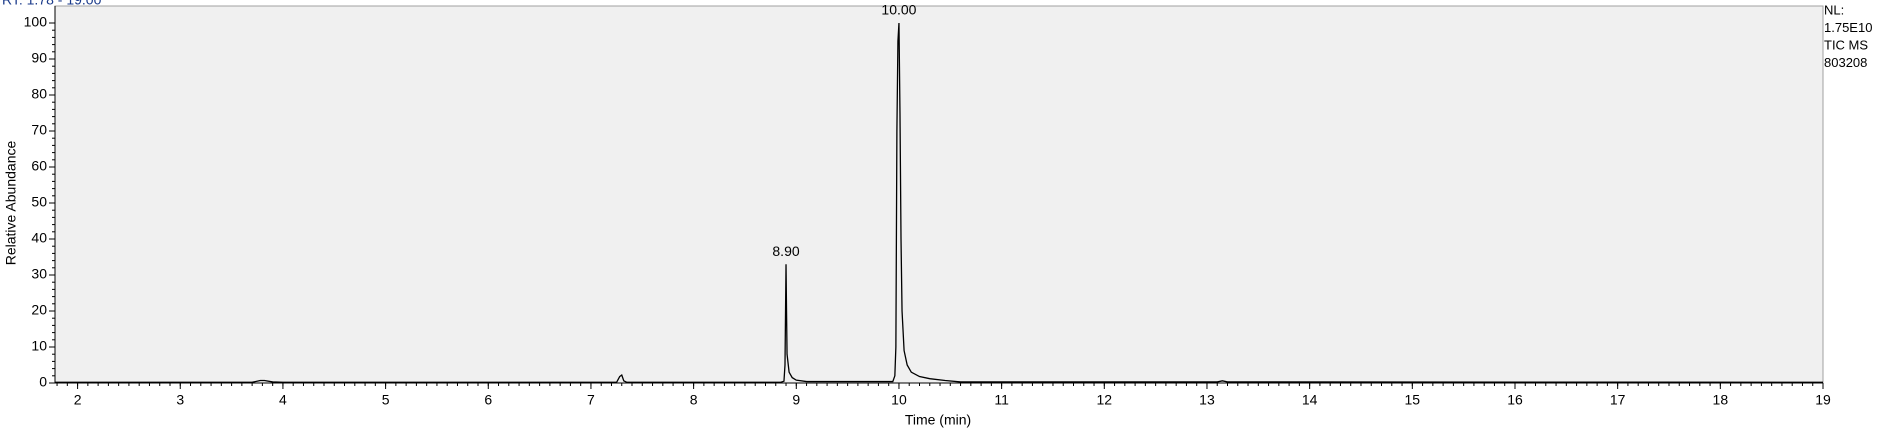  I want to click on info-line: NL:, so click(1834, 9).